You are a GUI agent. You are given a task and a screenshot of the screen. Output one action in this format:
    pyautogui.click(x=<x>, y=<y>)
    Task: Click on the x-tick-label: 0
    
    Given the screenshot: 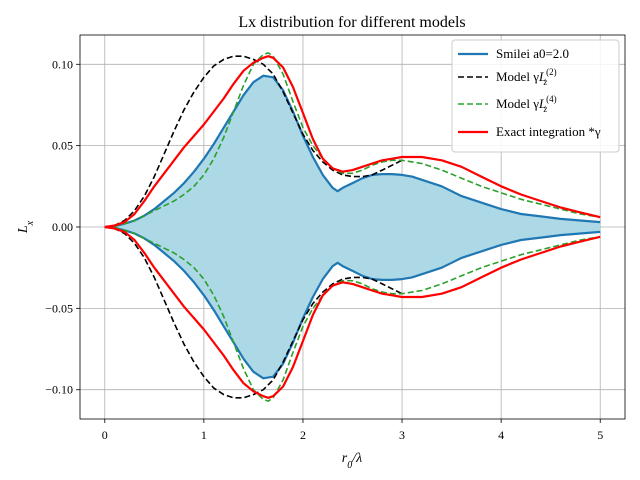 What is the action you would take?
    pyautogui.click(x=105, y=435)
    